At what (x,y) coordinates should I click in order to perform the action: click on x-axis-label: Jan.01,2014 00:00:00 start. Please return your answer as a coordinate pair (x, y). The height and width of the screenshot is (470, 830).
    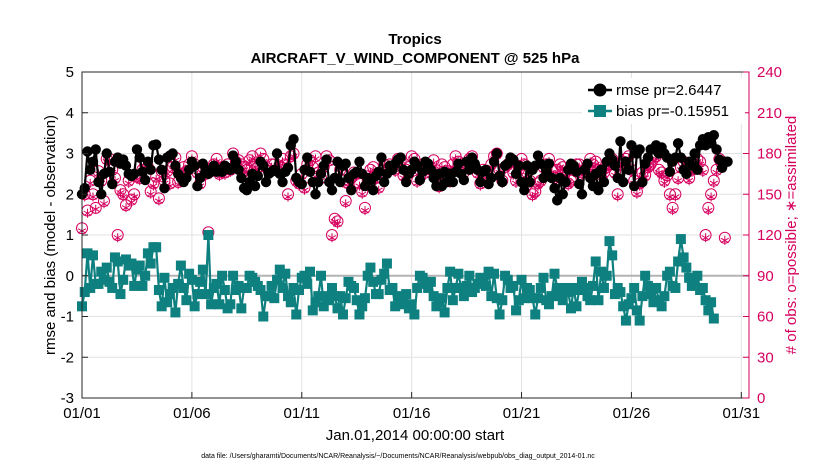
    Looking at the image, I should click on (415, 435).